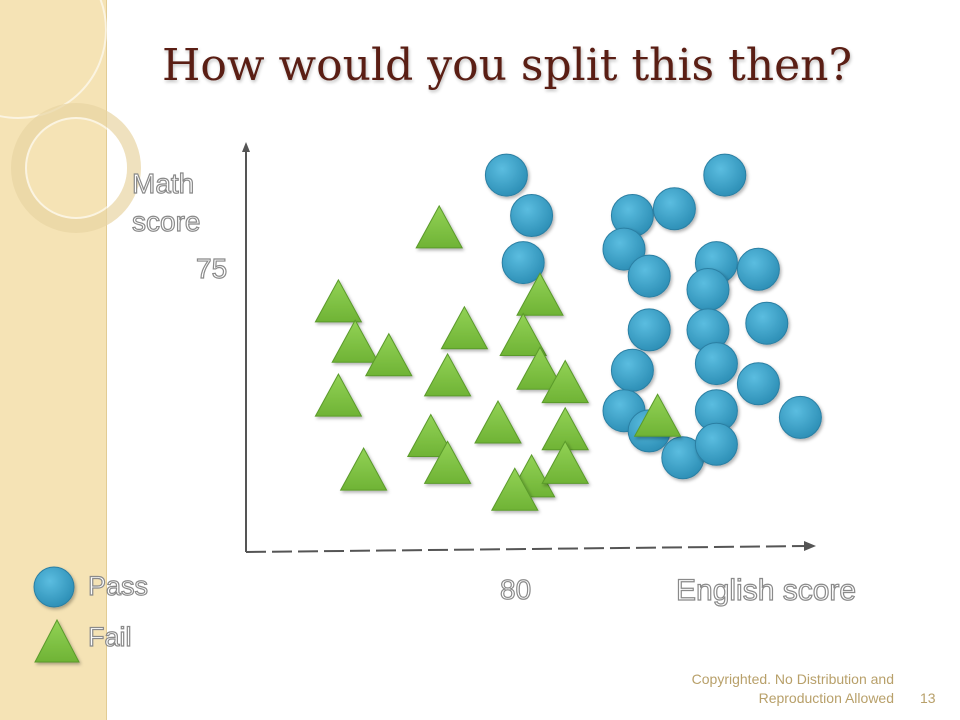  Describe the element at coordinates (810, 546) in the screenshot. I see `x-axis-arrow` at that location.